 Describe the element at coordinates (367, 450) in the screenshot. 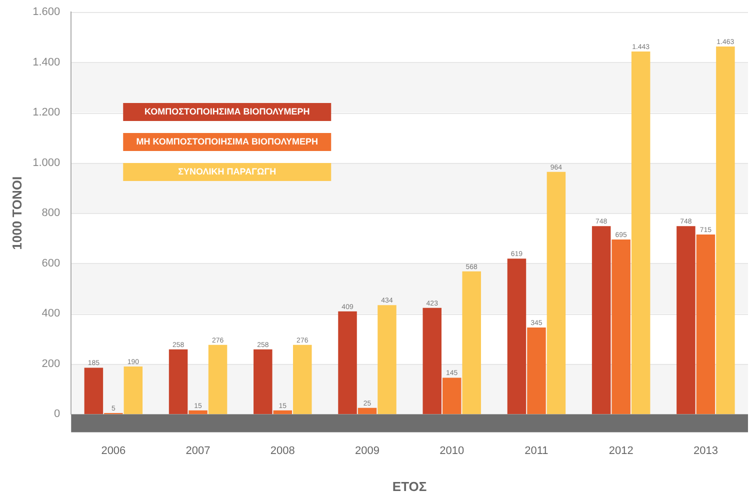

I see `x-tick-label: 2009` at that location.